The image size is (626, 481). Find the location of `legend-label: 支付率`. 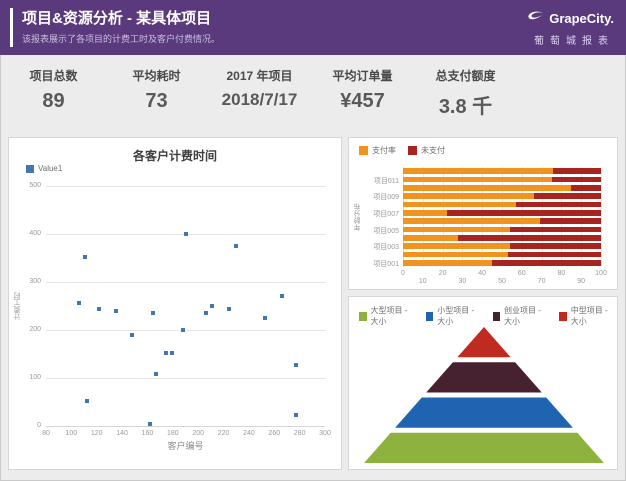

legend-label: 支付率 is located at coordinates (384, 150).